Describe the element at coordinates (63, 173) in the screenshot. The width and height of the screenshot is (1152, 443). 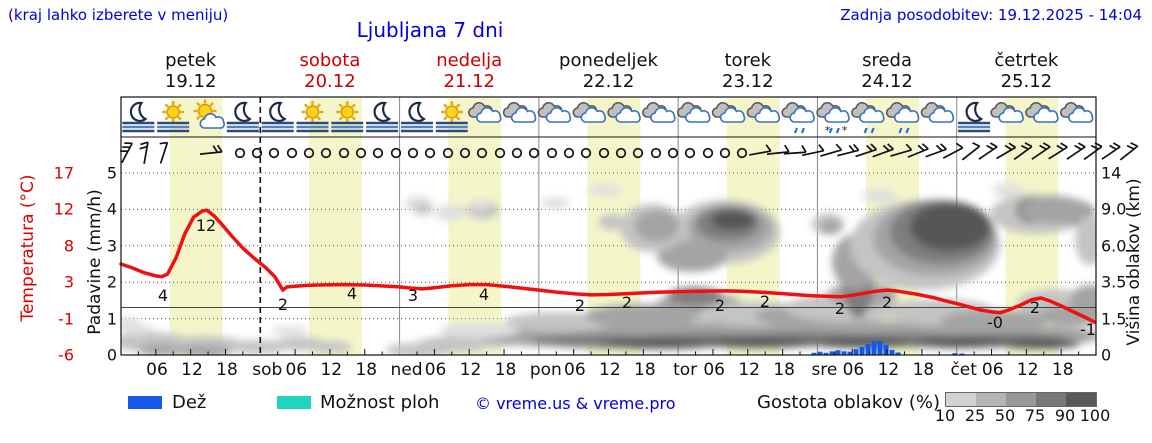
I see `temperature-tick: 17` at that location.